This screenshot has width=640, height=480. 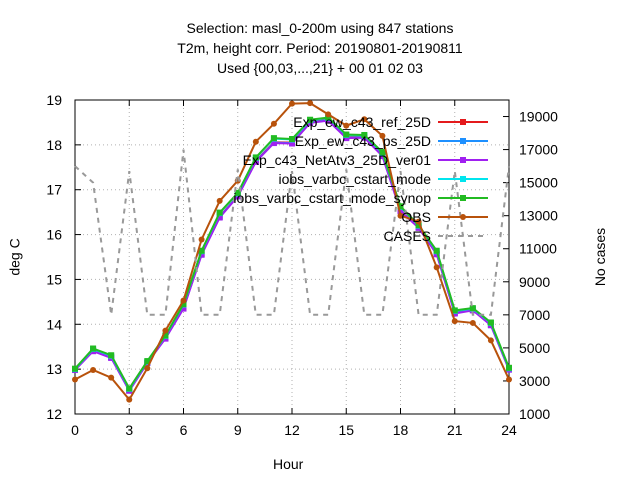 I want to click on y-tick-label: 19, so click(x=54, y=100).